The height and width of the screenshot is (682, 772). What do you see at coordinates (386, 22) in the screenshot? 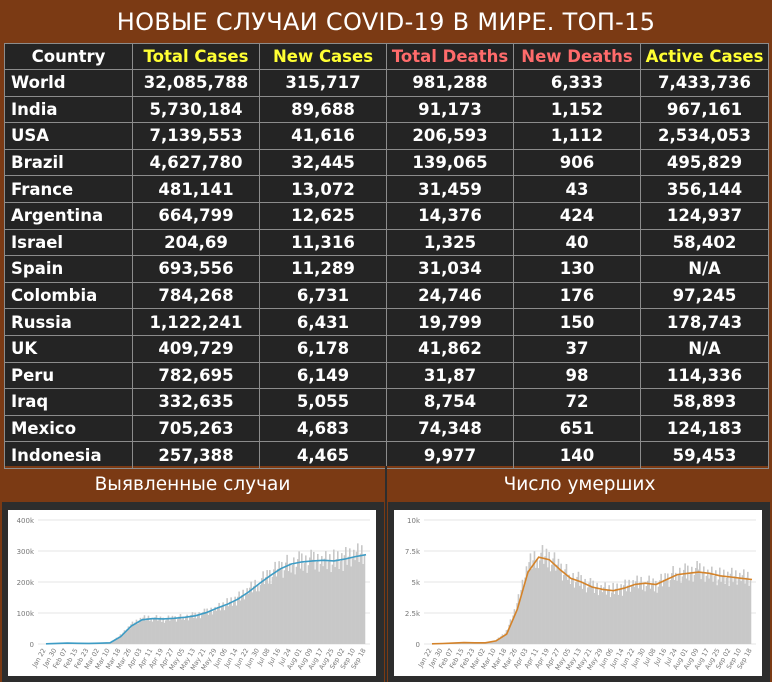
I see `page-title: НОВЫЕ СЛУЧАИ COVID-19 В МИРЕ. ТОП-15` at bounding box center [386, 22].